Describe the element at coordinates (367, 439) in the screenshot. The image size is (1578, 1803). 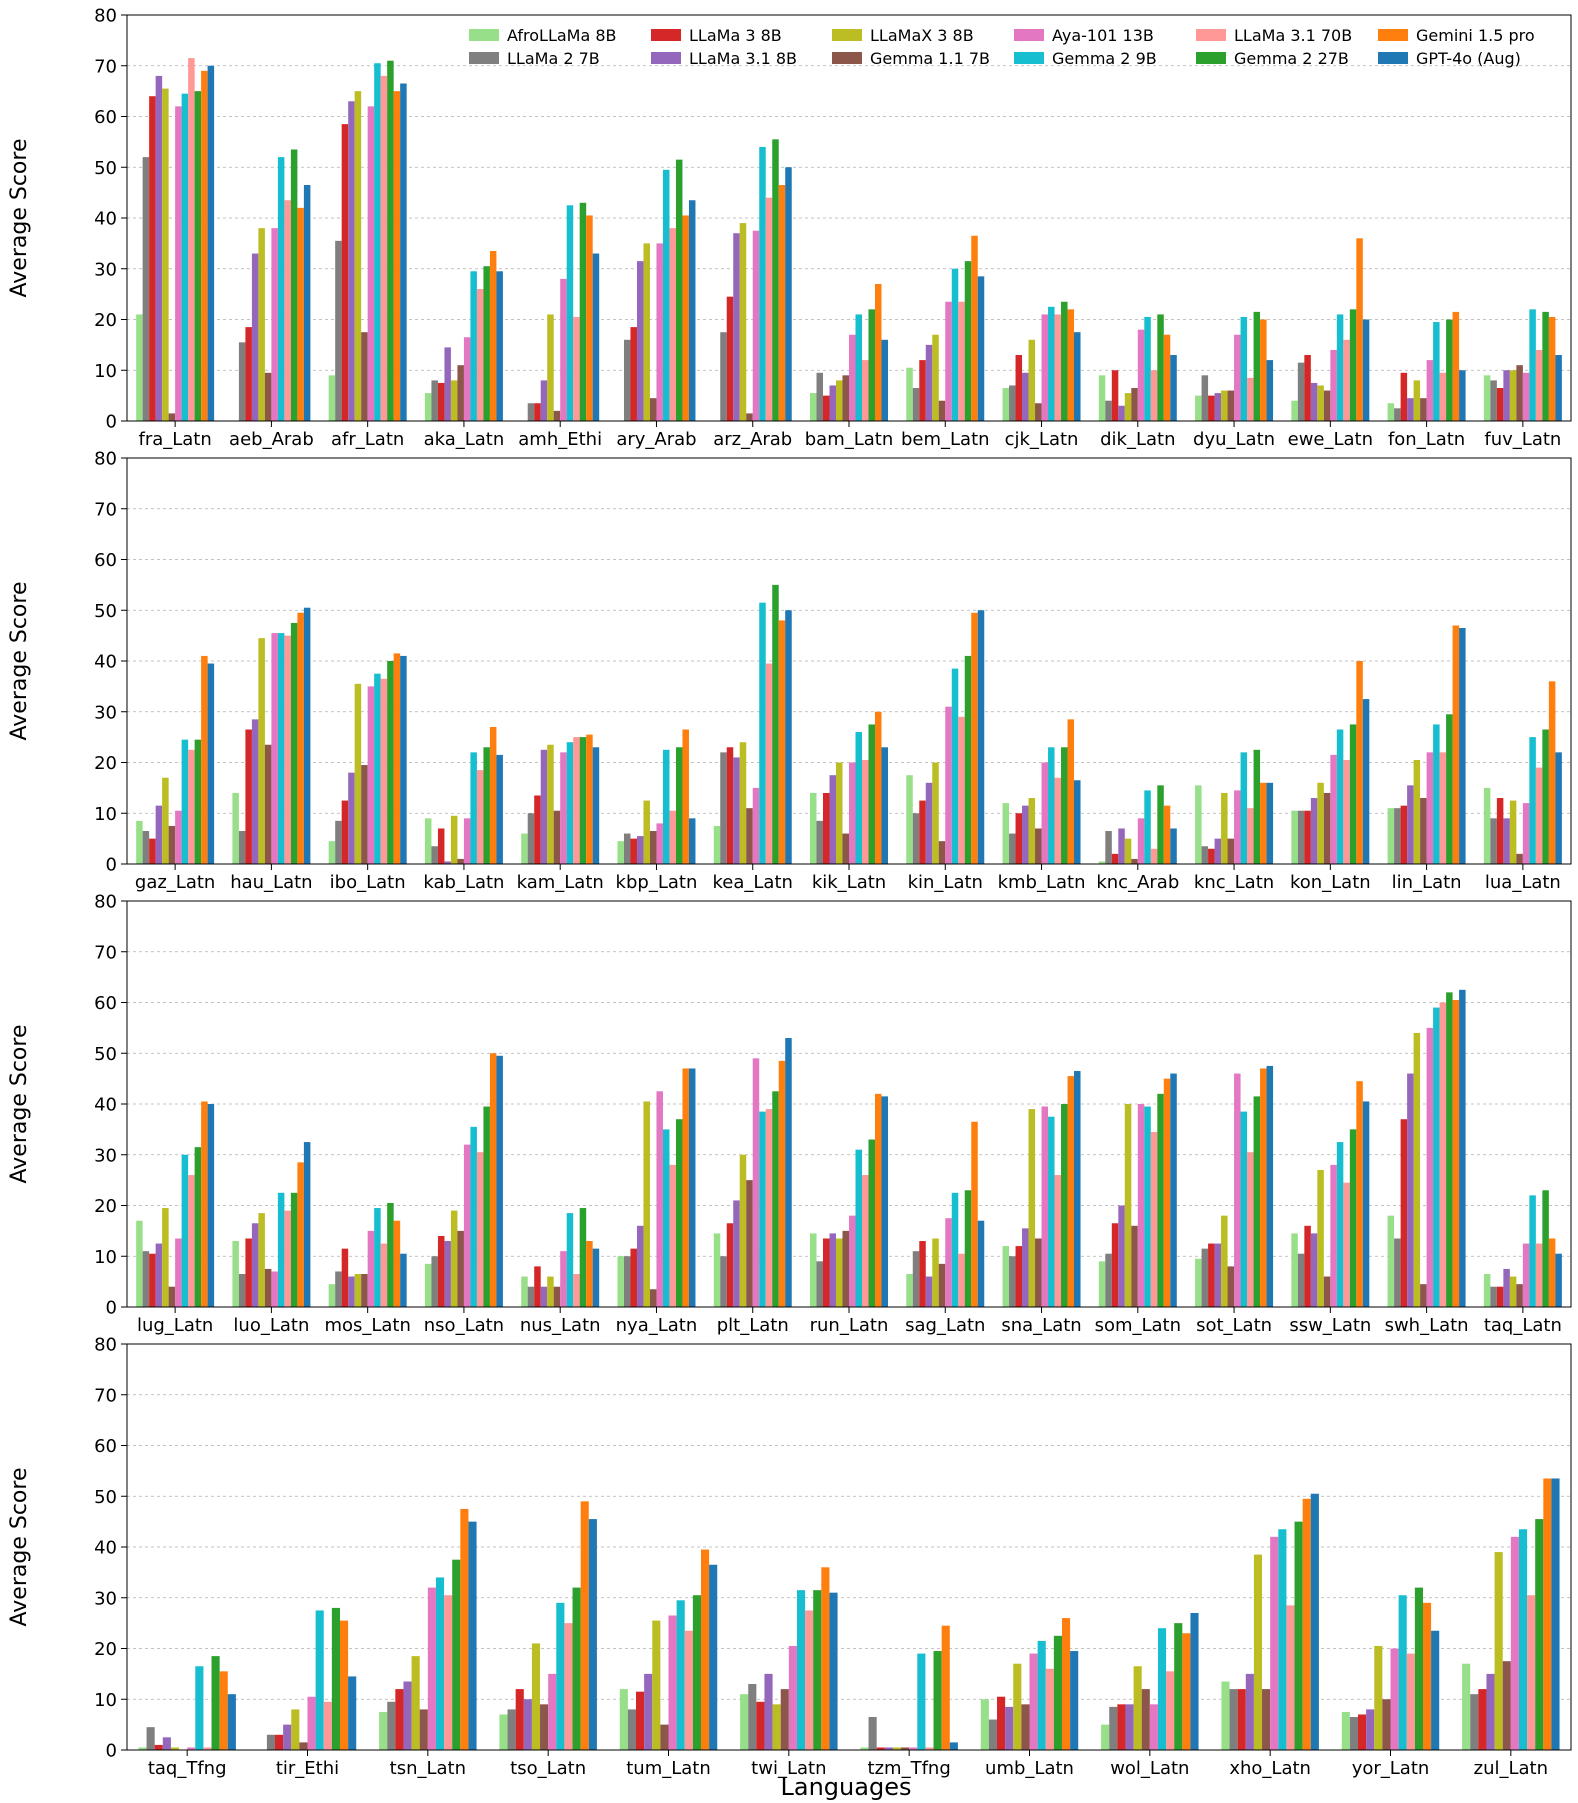
I see `x-tick-label: afr_Latn` at that location.